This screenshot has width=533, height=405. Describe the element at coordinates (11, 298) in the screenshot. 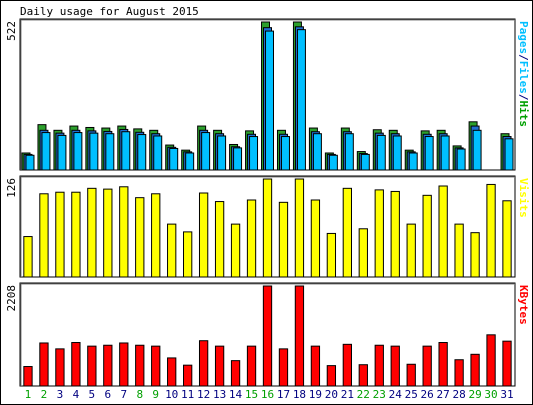

I see `y-max-label-bot: 2208` at that location.